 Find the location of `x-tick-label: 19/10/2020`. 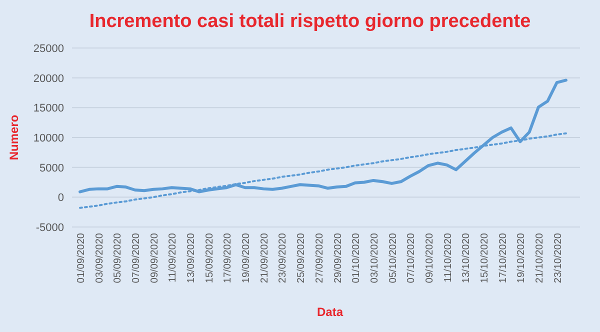

x-tick-label: 19/10/2020 is located at coordinates (522, 258).